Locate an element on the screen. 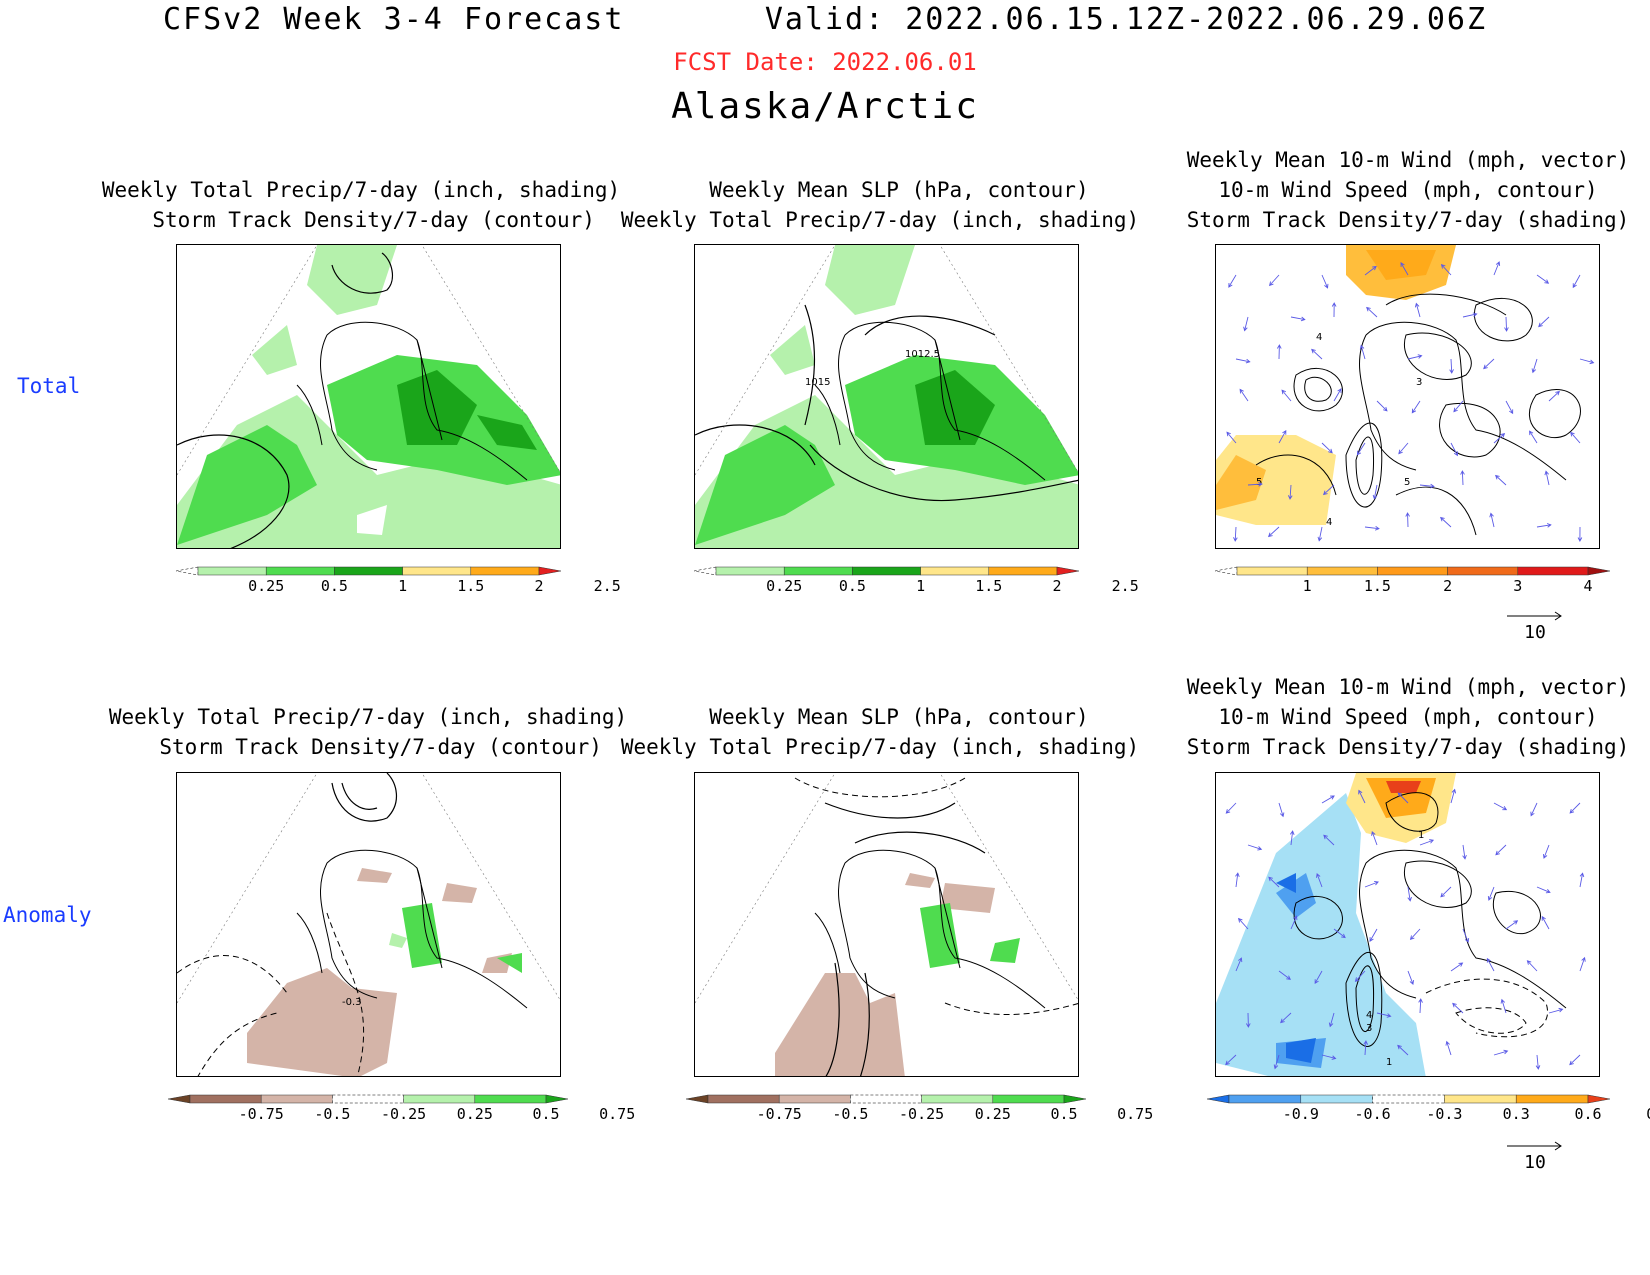  colorbar-tick-label: 0.9 is located at coordinates (1648, 1114).